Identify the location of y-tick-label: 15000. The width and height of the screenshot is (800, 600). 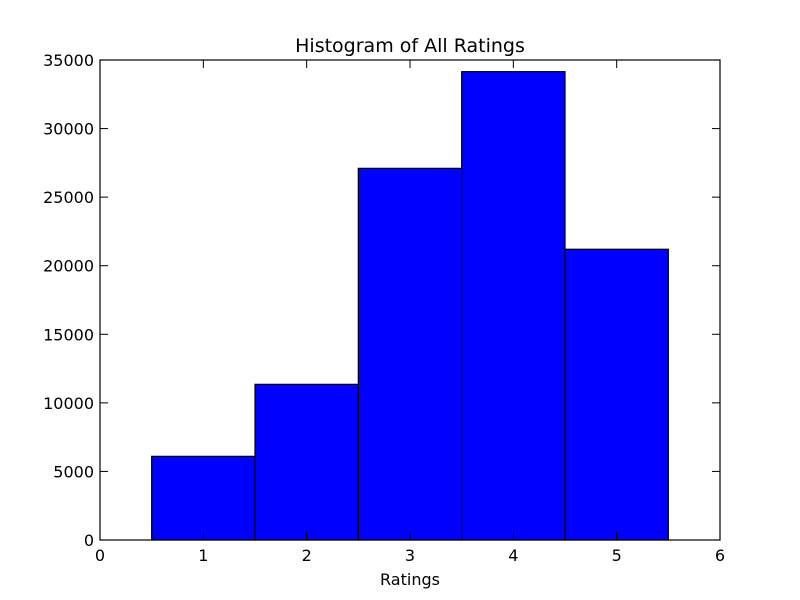
(68, 334).